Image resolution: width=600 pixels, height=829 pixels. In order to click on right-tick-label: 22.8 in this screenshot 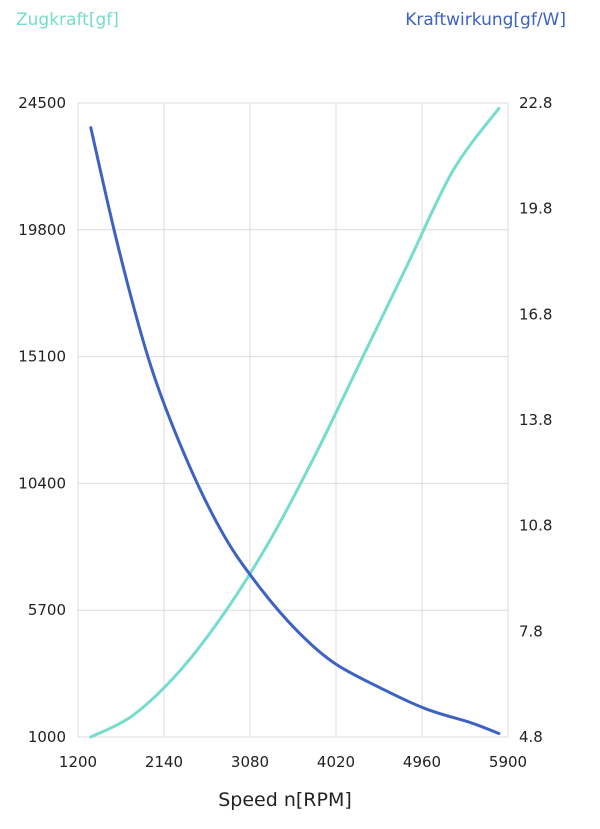, I will do `click(535, 103)`.